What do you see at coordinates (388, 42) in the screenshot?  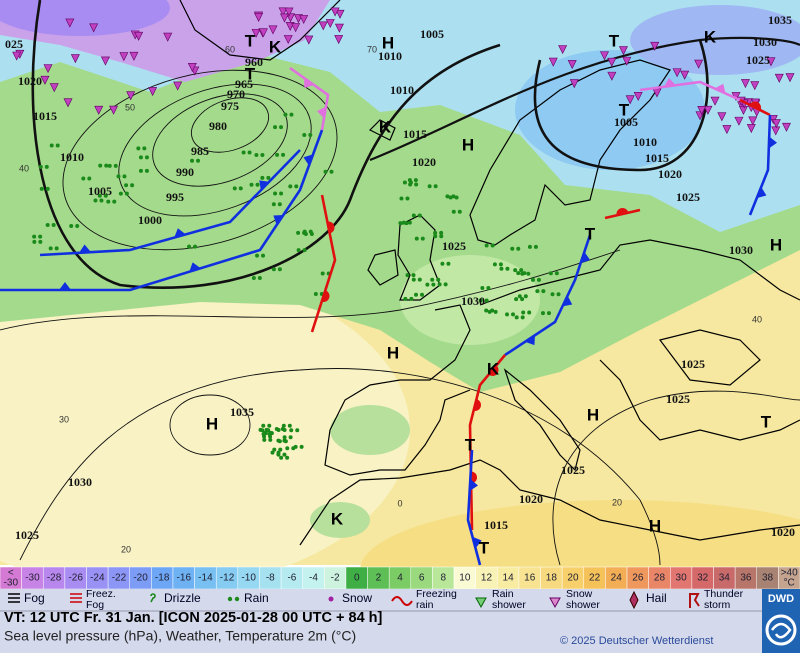 I see `pressure-center: H` at bounding box center [388, 42].